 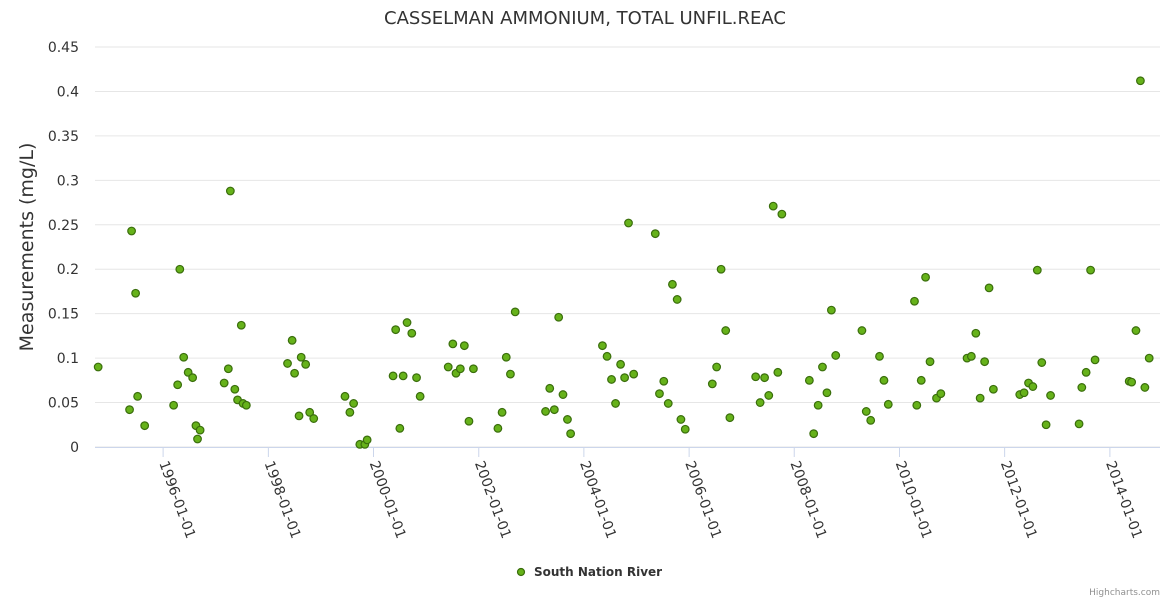 I want to click on credits: Highcharts.com, so click(x=1124, y=593).